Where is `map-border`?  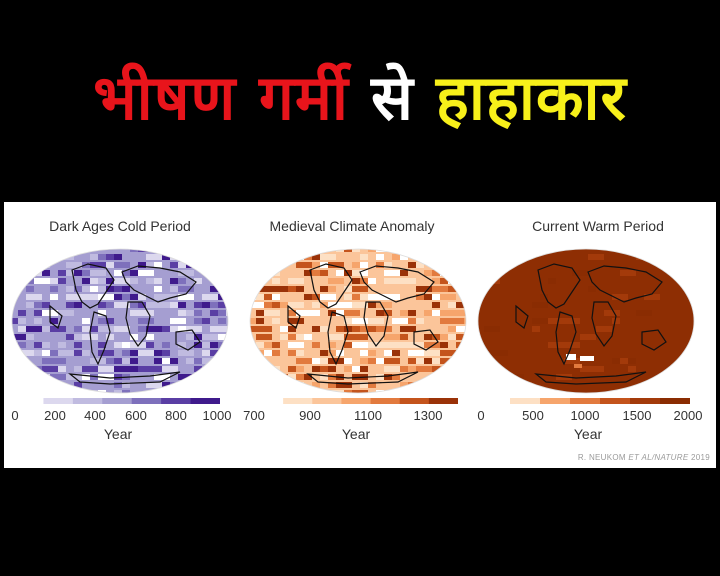
map-border is located at coordinates (358, 321).